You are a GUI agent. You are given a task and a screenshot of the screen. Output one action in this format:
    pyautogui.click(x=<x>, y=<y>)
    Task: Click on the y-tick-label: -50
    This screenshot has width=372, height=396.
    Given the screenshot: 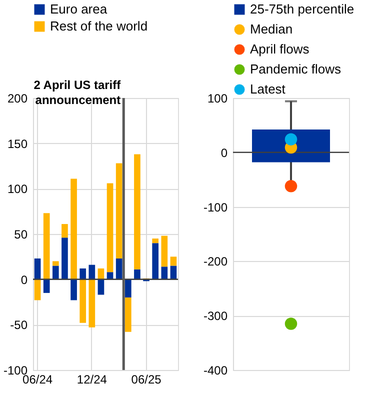 What is the action you would take?
    pyautogui.click(x=19, y=325)
    